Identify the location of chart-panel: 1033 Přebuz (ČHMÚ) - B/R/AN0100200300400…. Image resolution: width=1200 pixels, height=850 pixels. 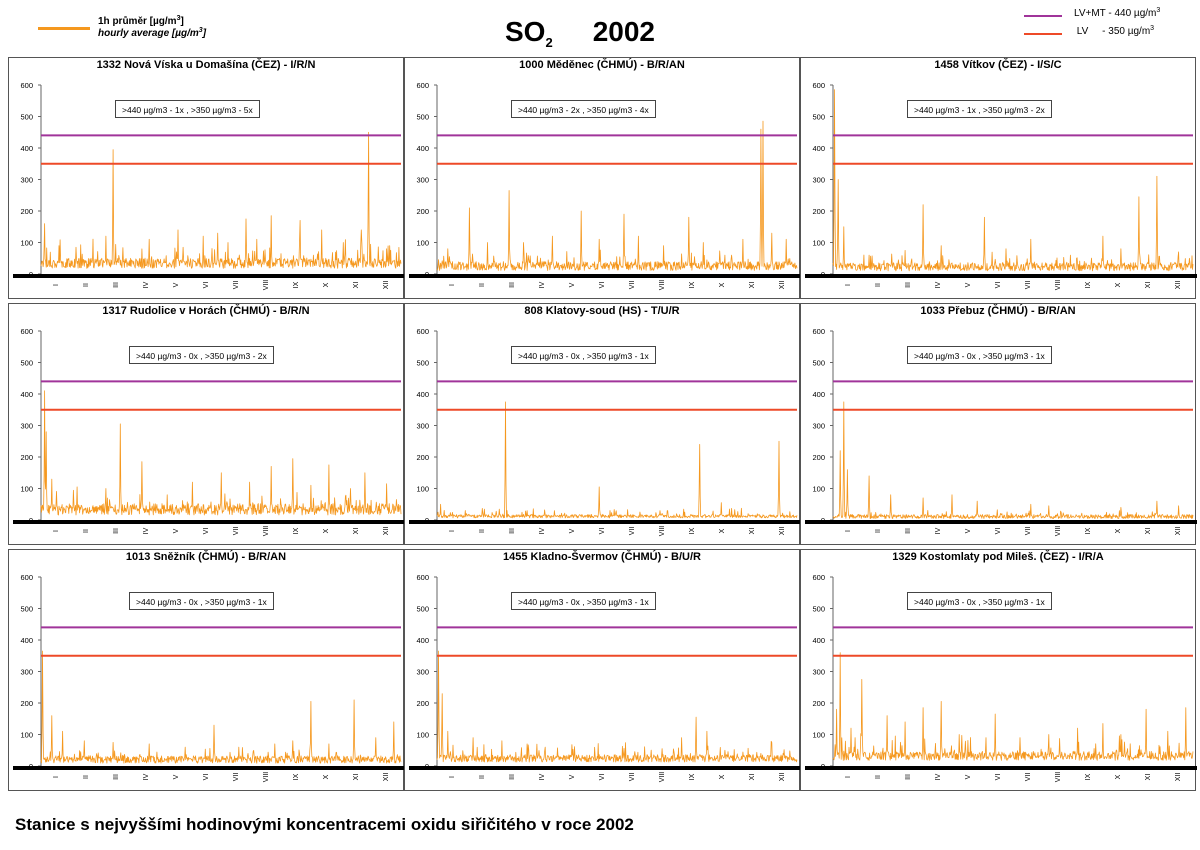
(998, 424).